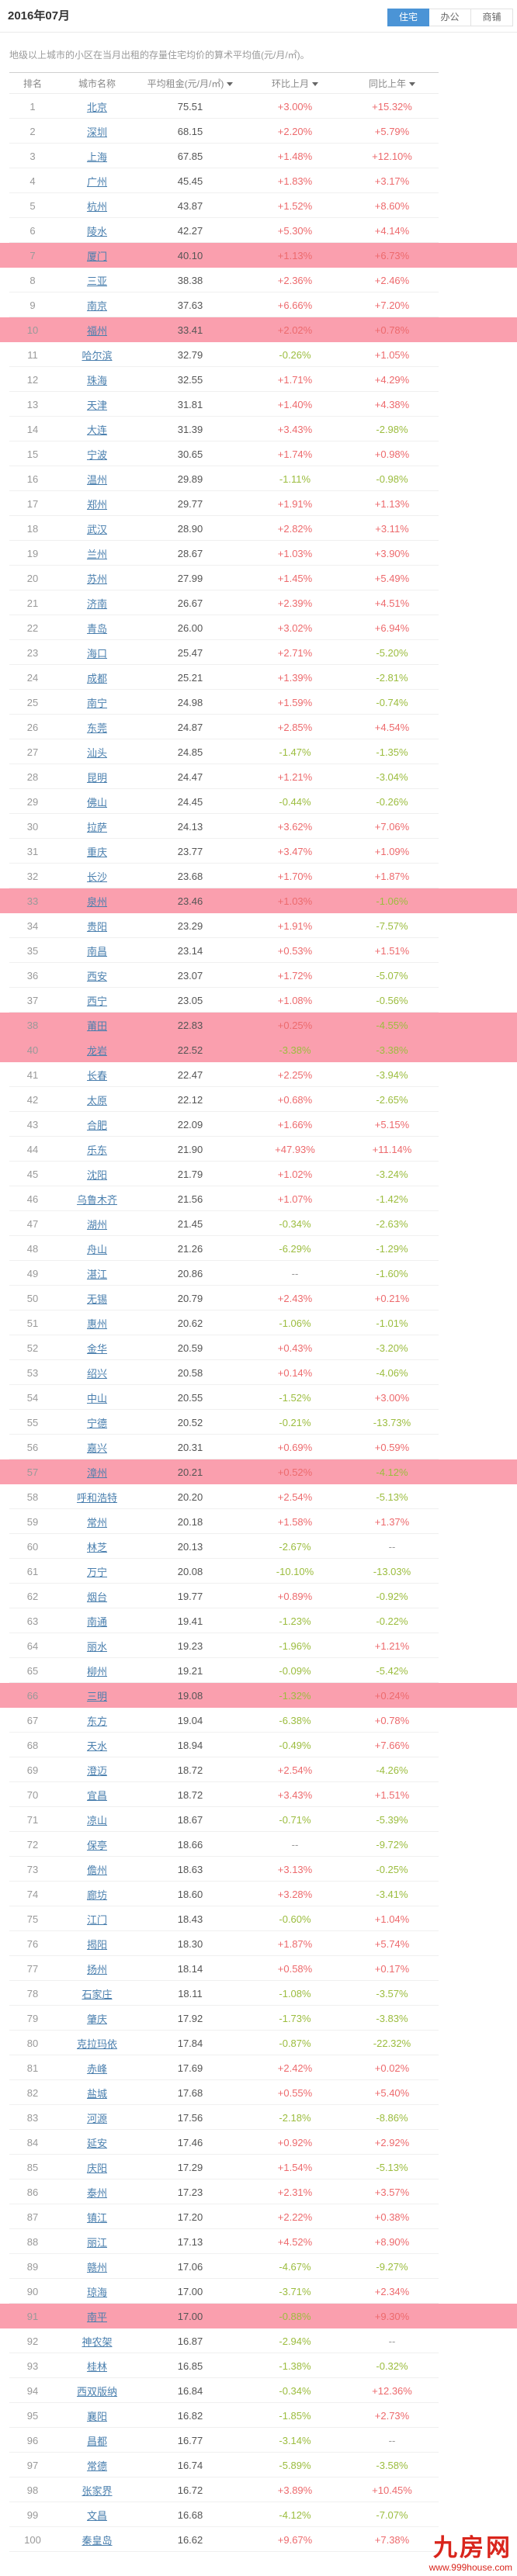  Describe the element at coordinates (96, 2441) in the screenshot. I see `city-link: 昌都` at that location.